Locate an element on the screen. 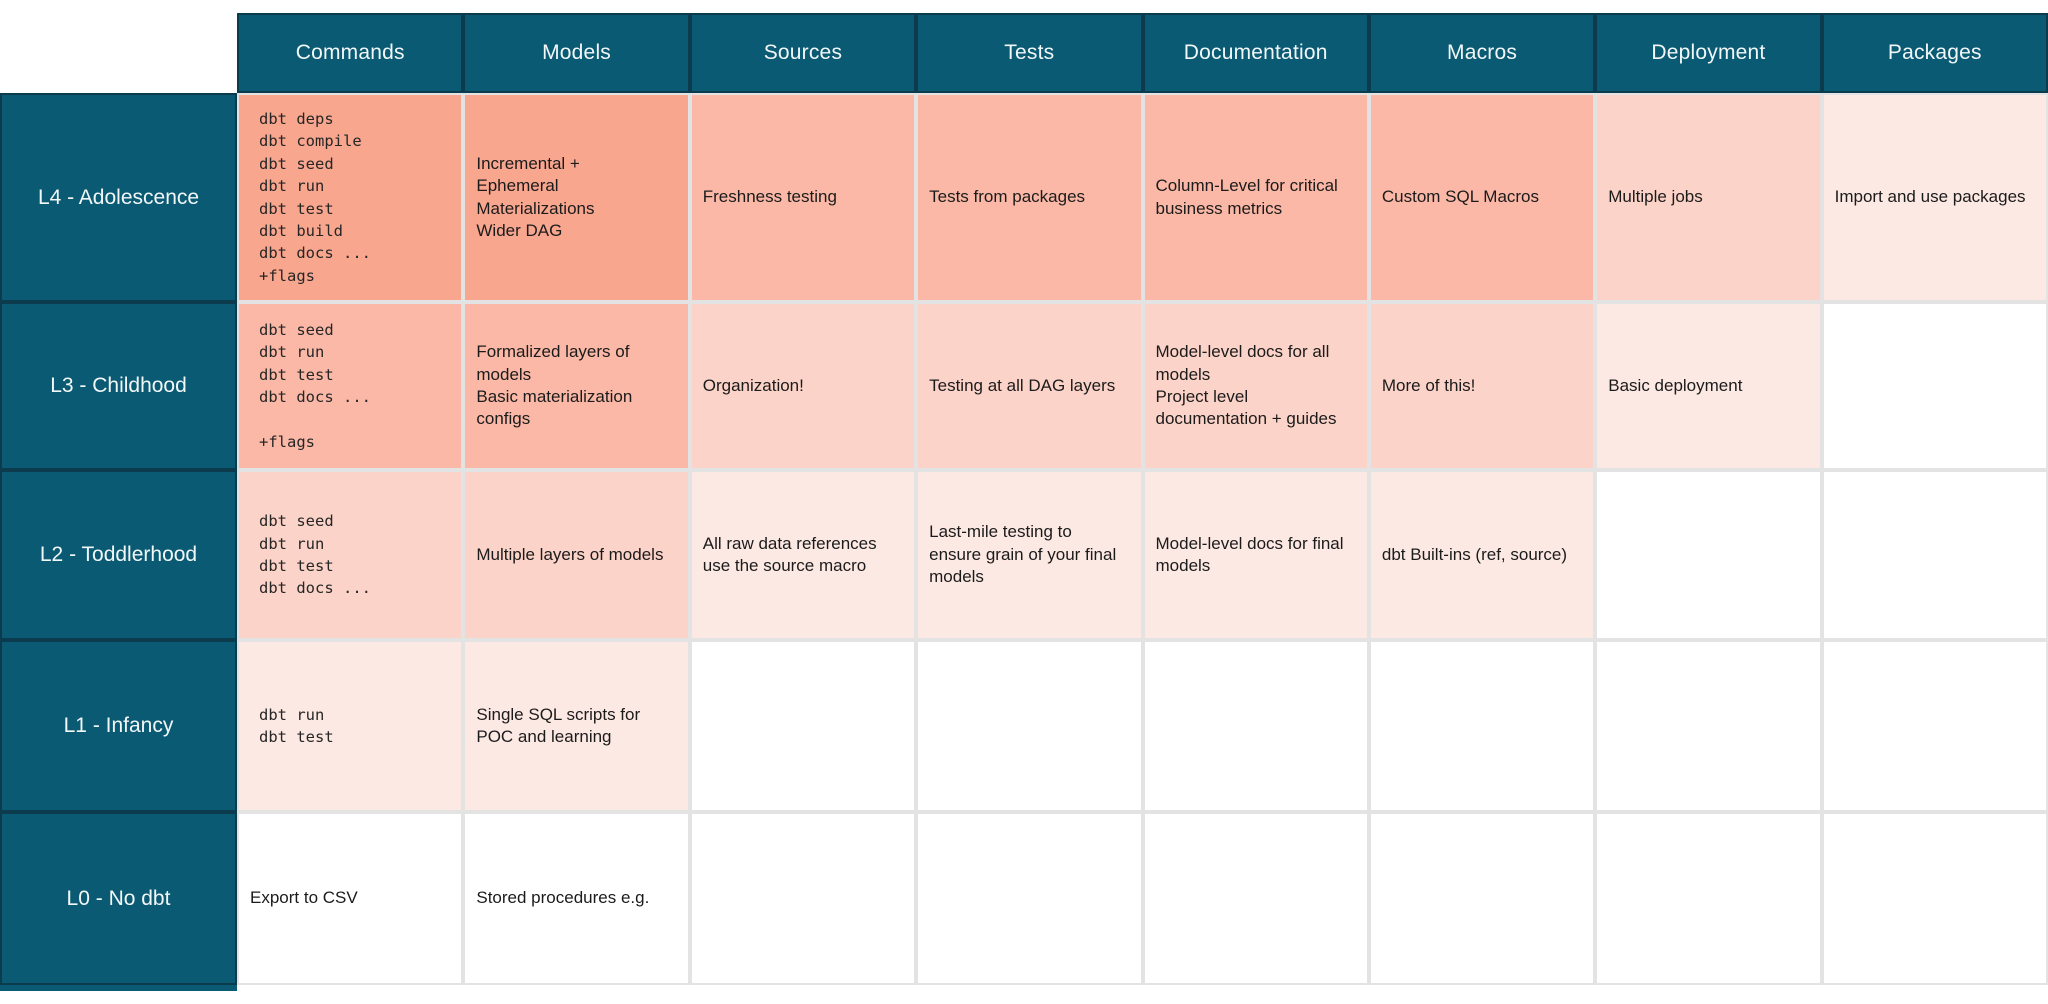  row-header-l4-adolescence: L4 - Adolescence is located at coordinates (118, 197).